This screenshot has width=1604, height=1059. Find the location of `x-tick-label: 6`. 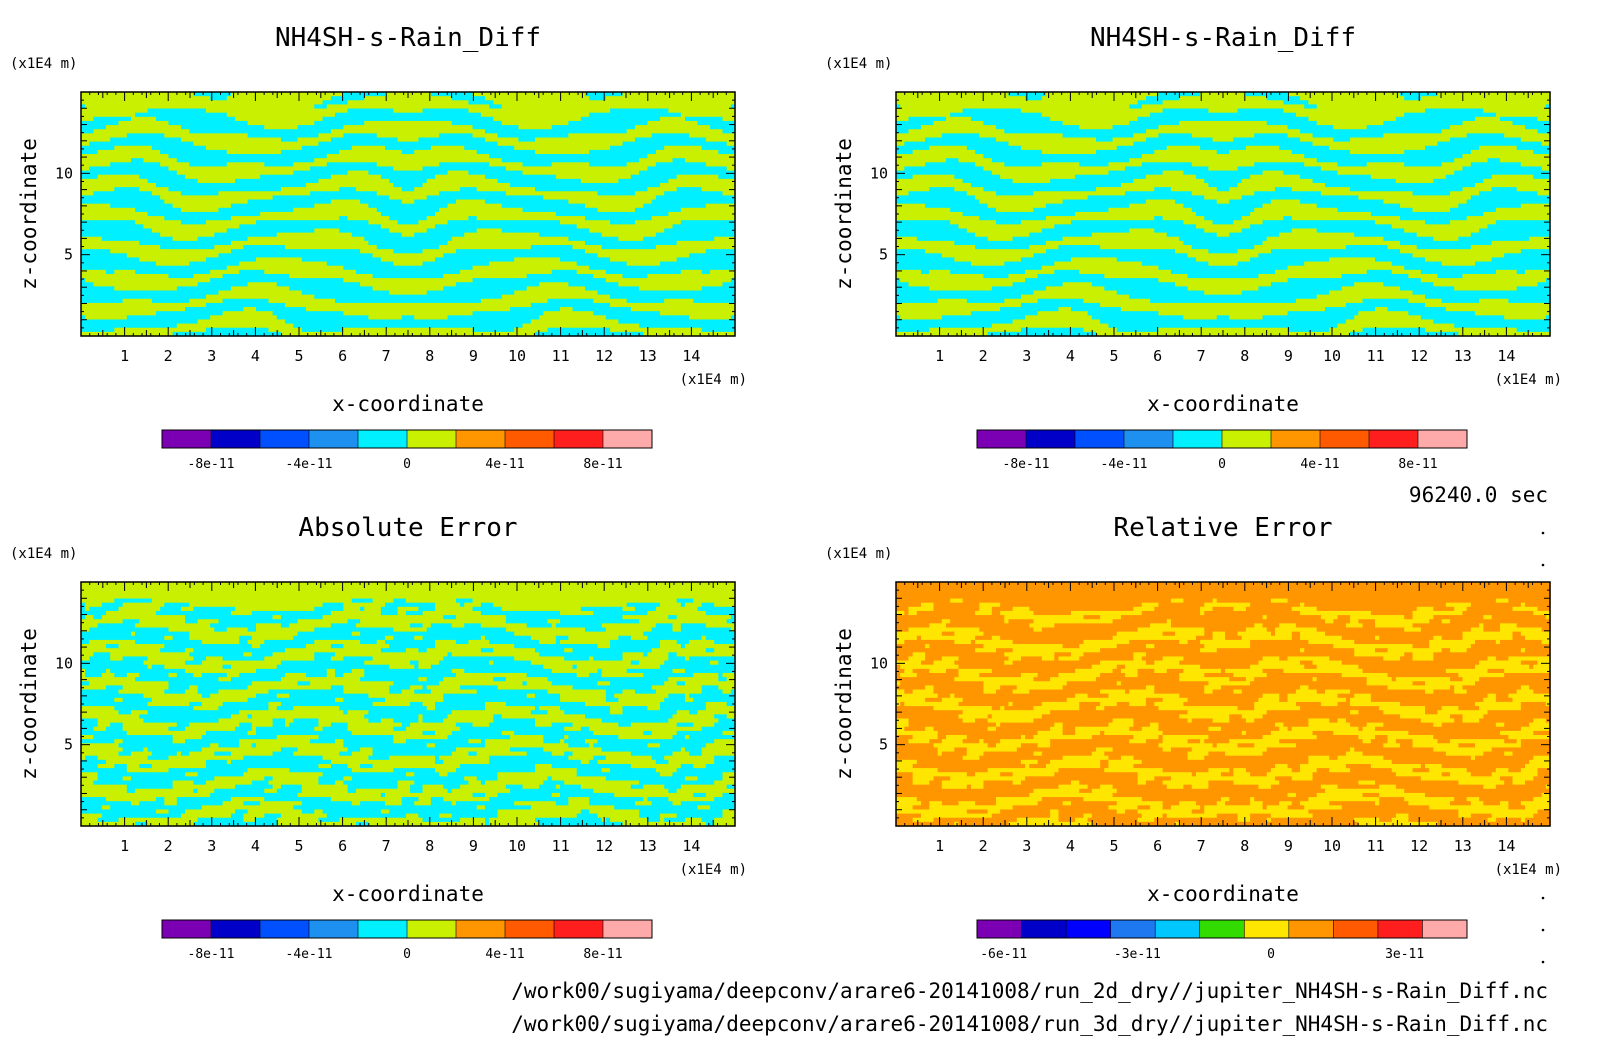

x-tick-label: 6 is located at coordinates (1157, 846).